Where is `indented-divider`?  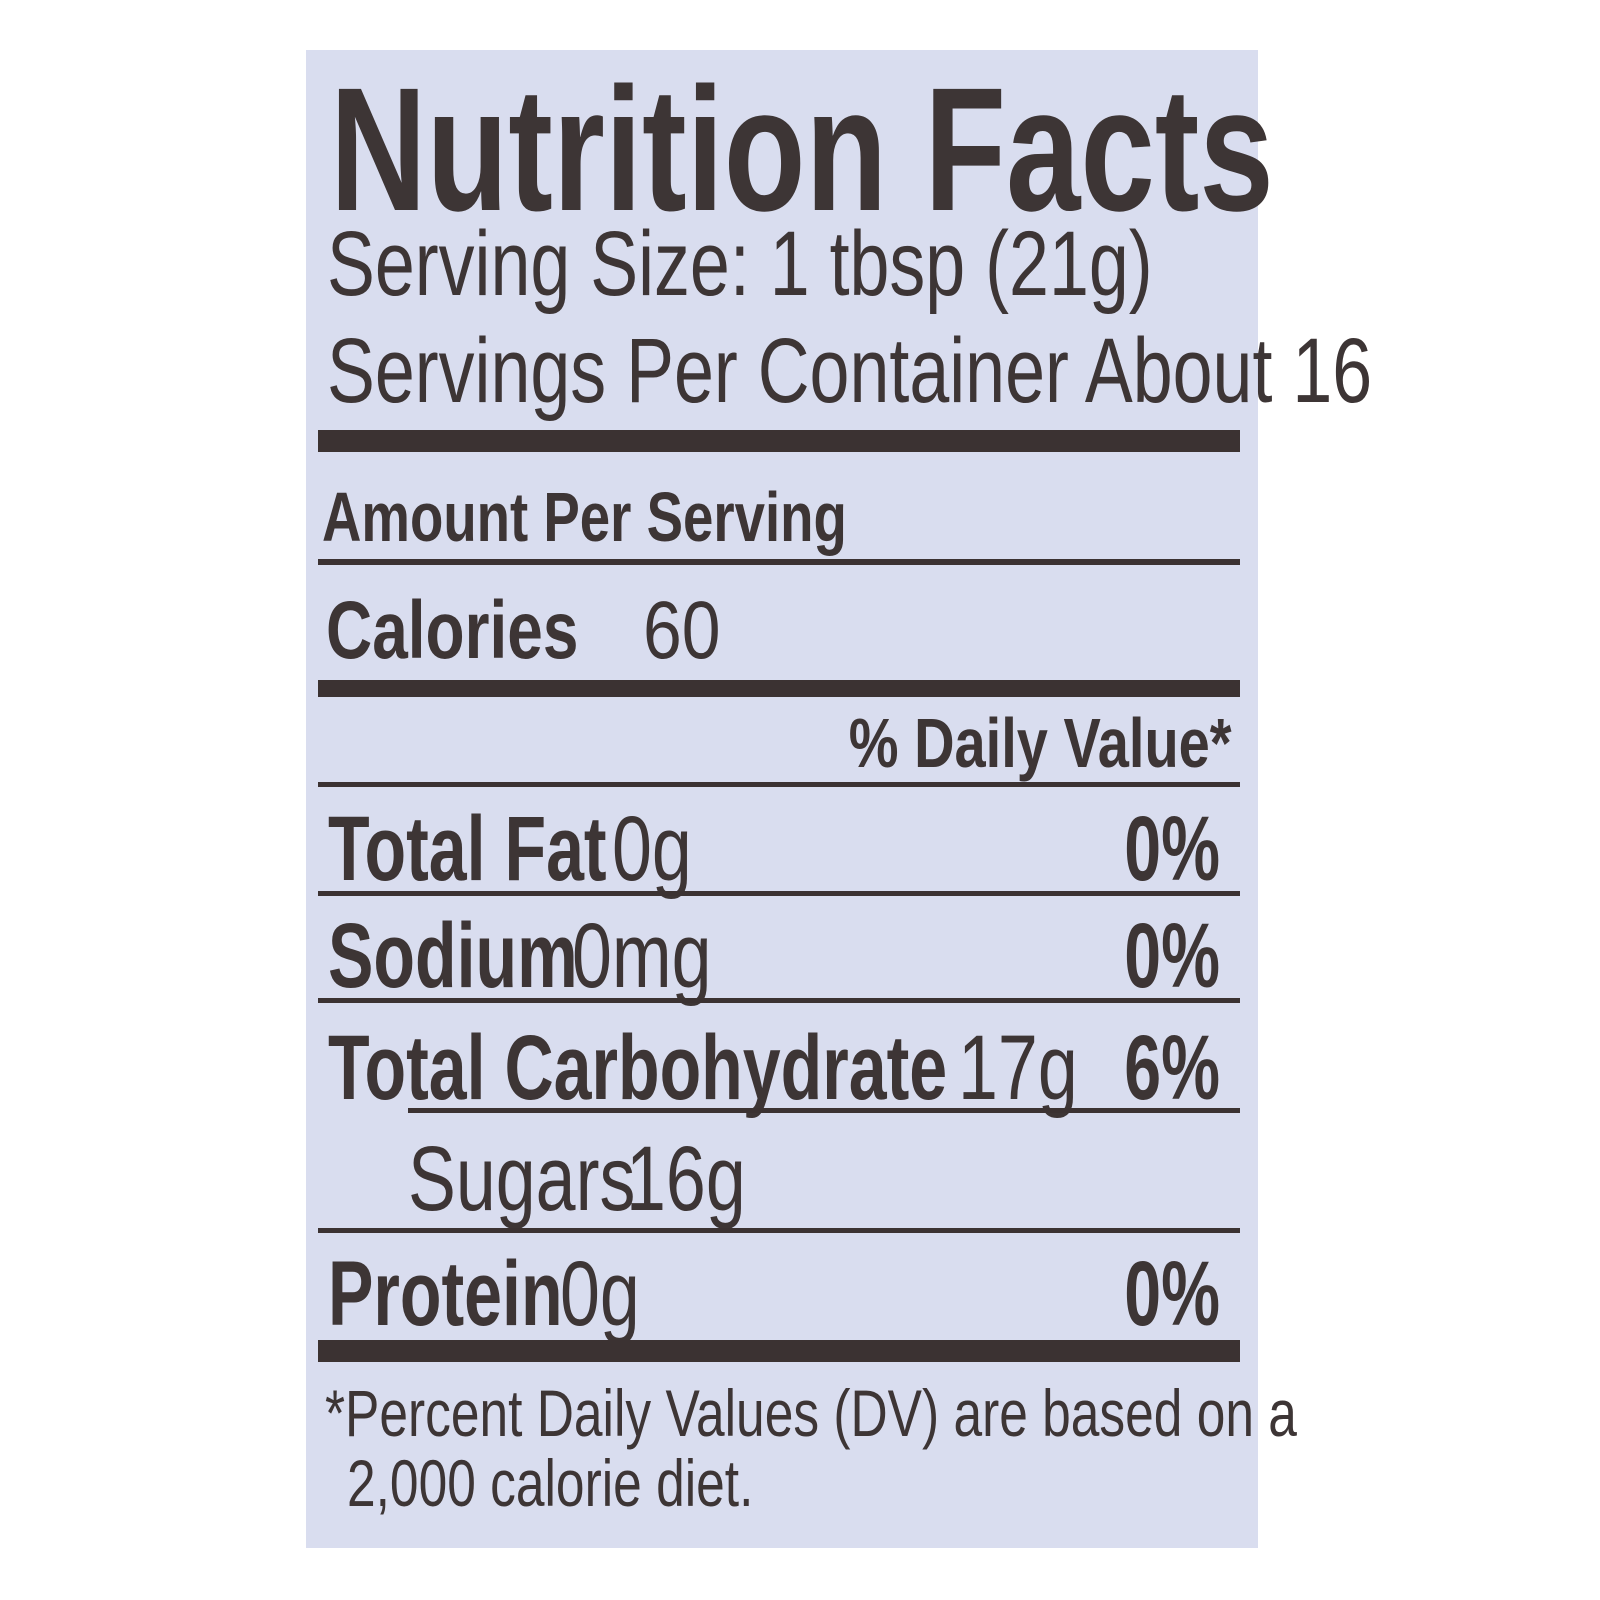
indented-divider is located at coordinates (824, 1110).